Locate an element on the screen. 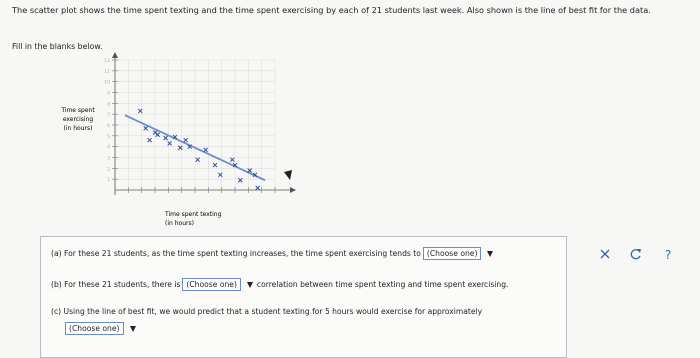  undo-arrow is located at coordinates (639, 251).